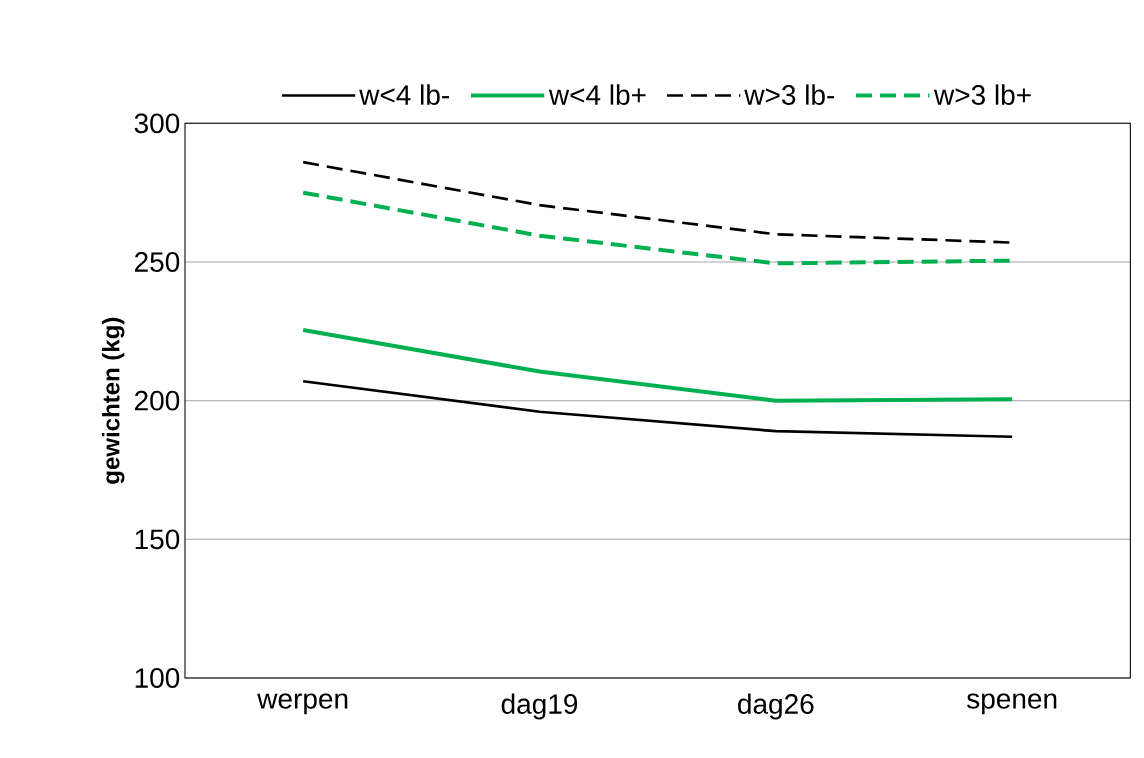 The image size is (1144, 758). Describe the element at coordinates (157, 539) in the screenshot. I see `y-tick-label: 150` at that location.